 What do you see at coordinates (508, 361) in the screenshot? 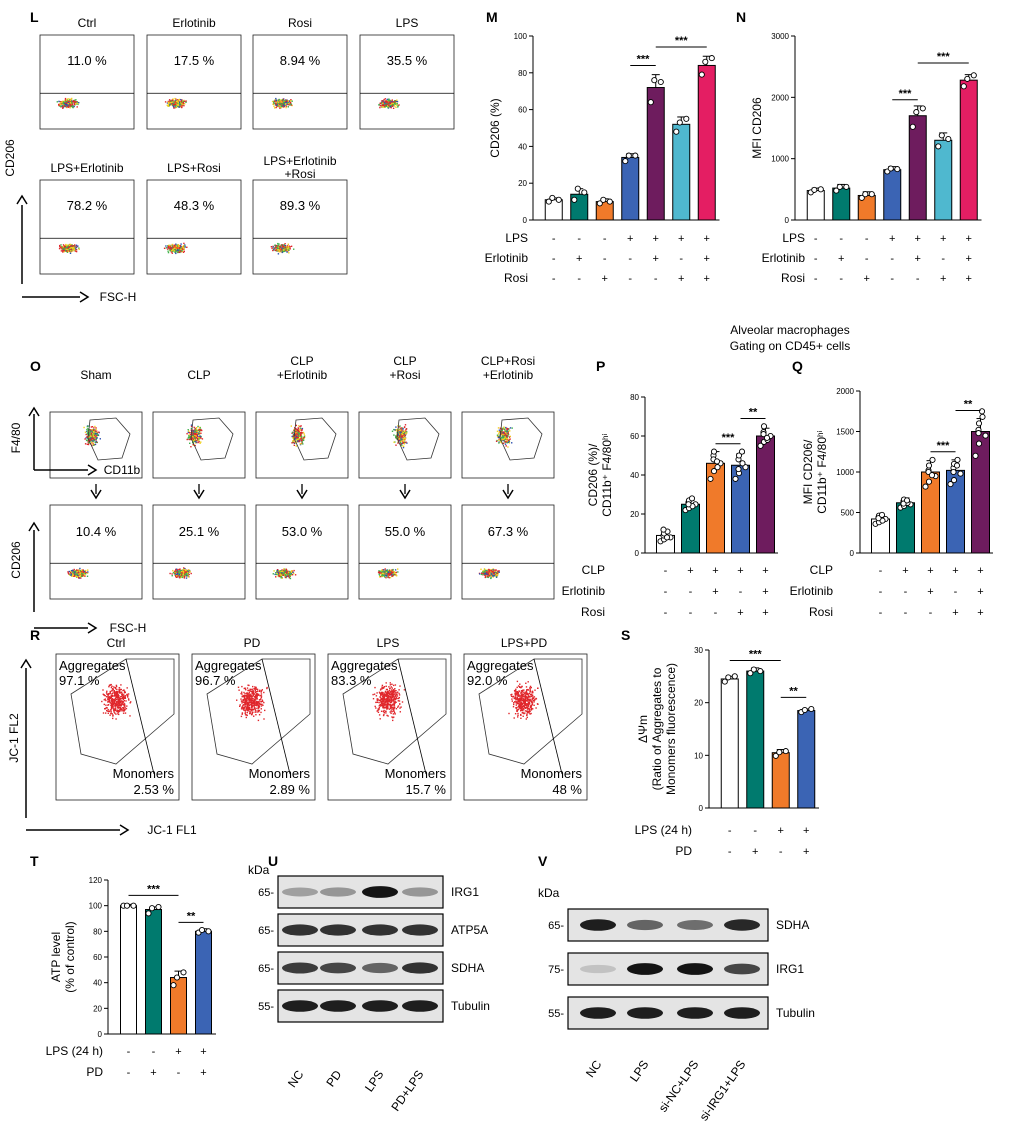
I see `flow-O-title: CLP+Rosi` at bounding box center [508, 361].